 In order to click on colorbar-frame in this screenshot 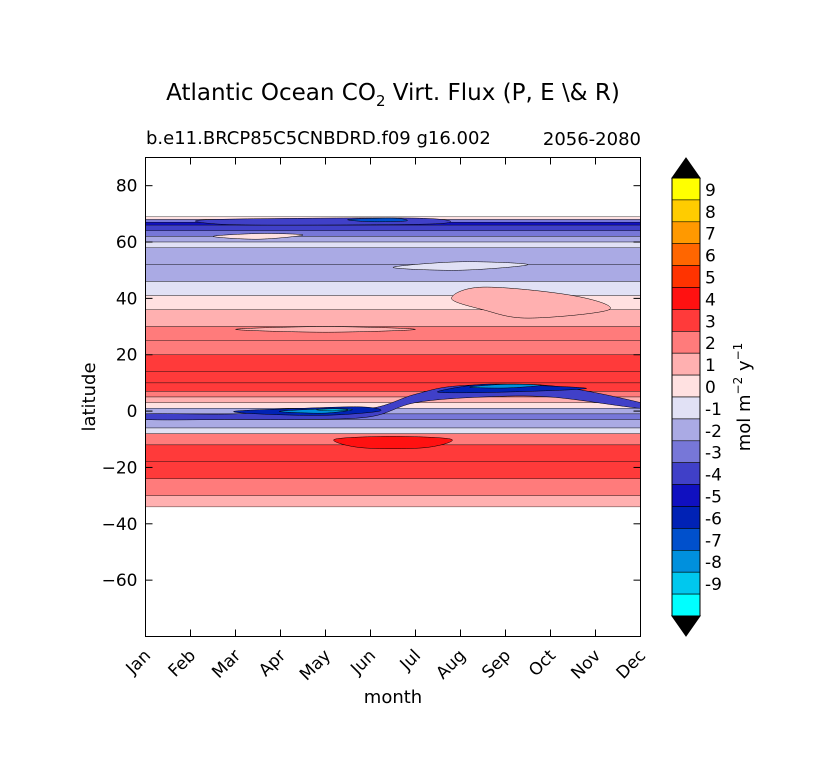, I will do `click(686, 397)`.